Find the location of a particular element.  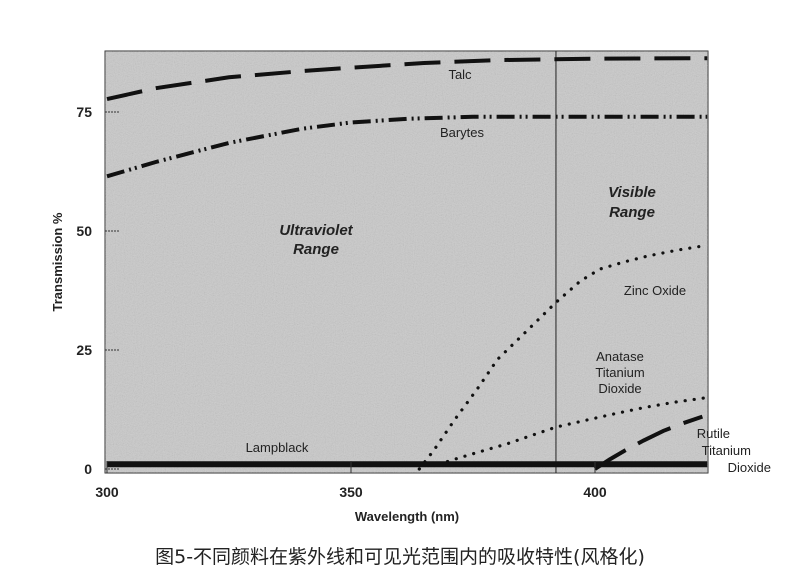

y-tick-label: 75 is located at coordinates (84, 112).